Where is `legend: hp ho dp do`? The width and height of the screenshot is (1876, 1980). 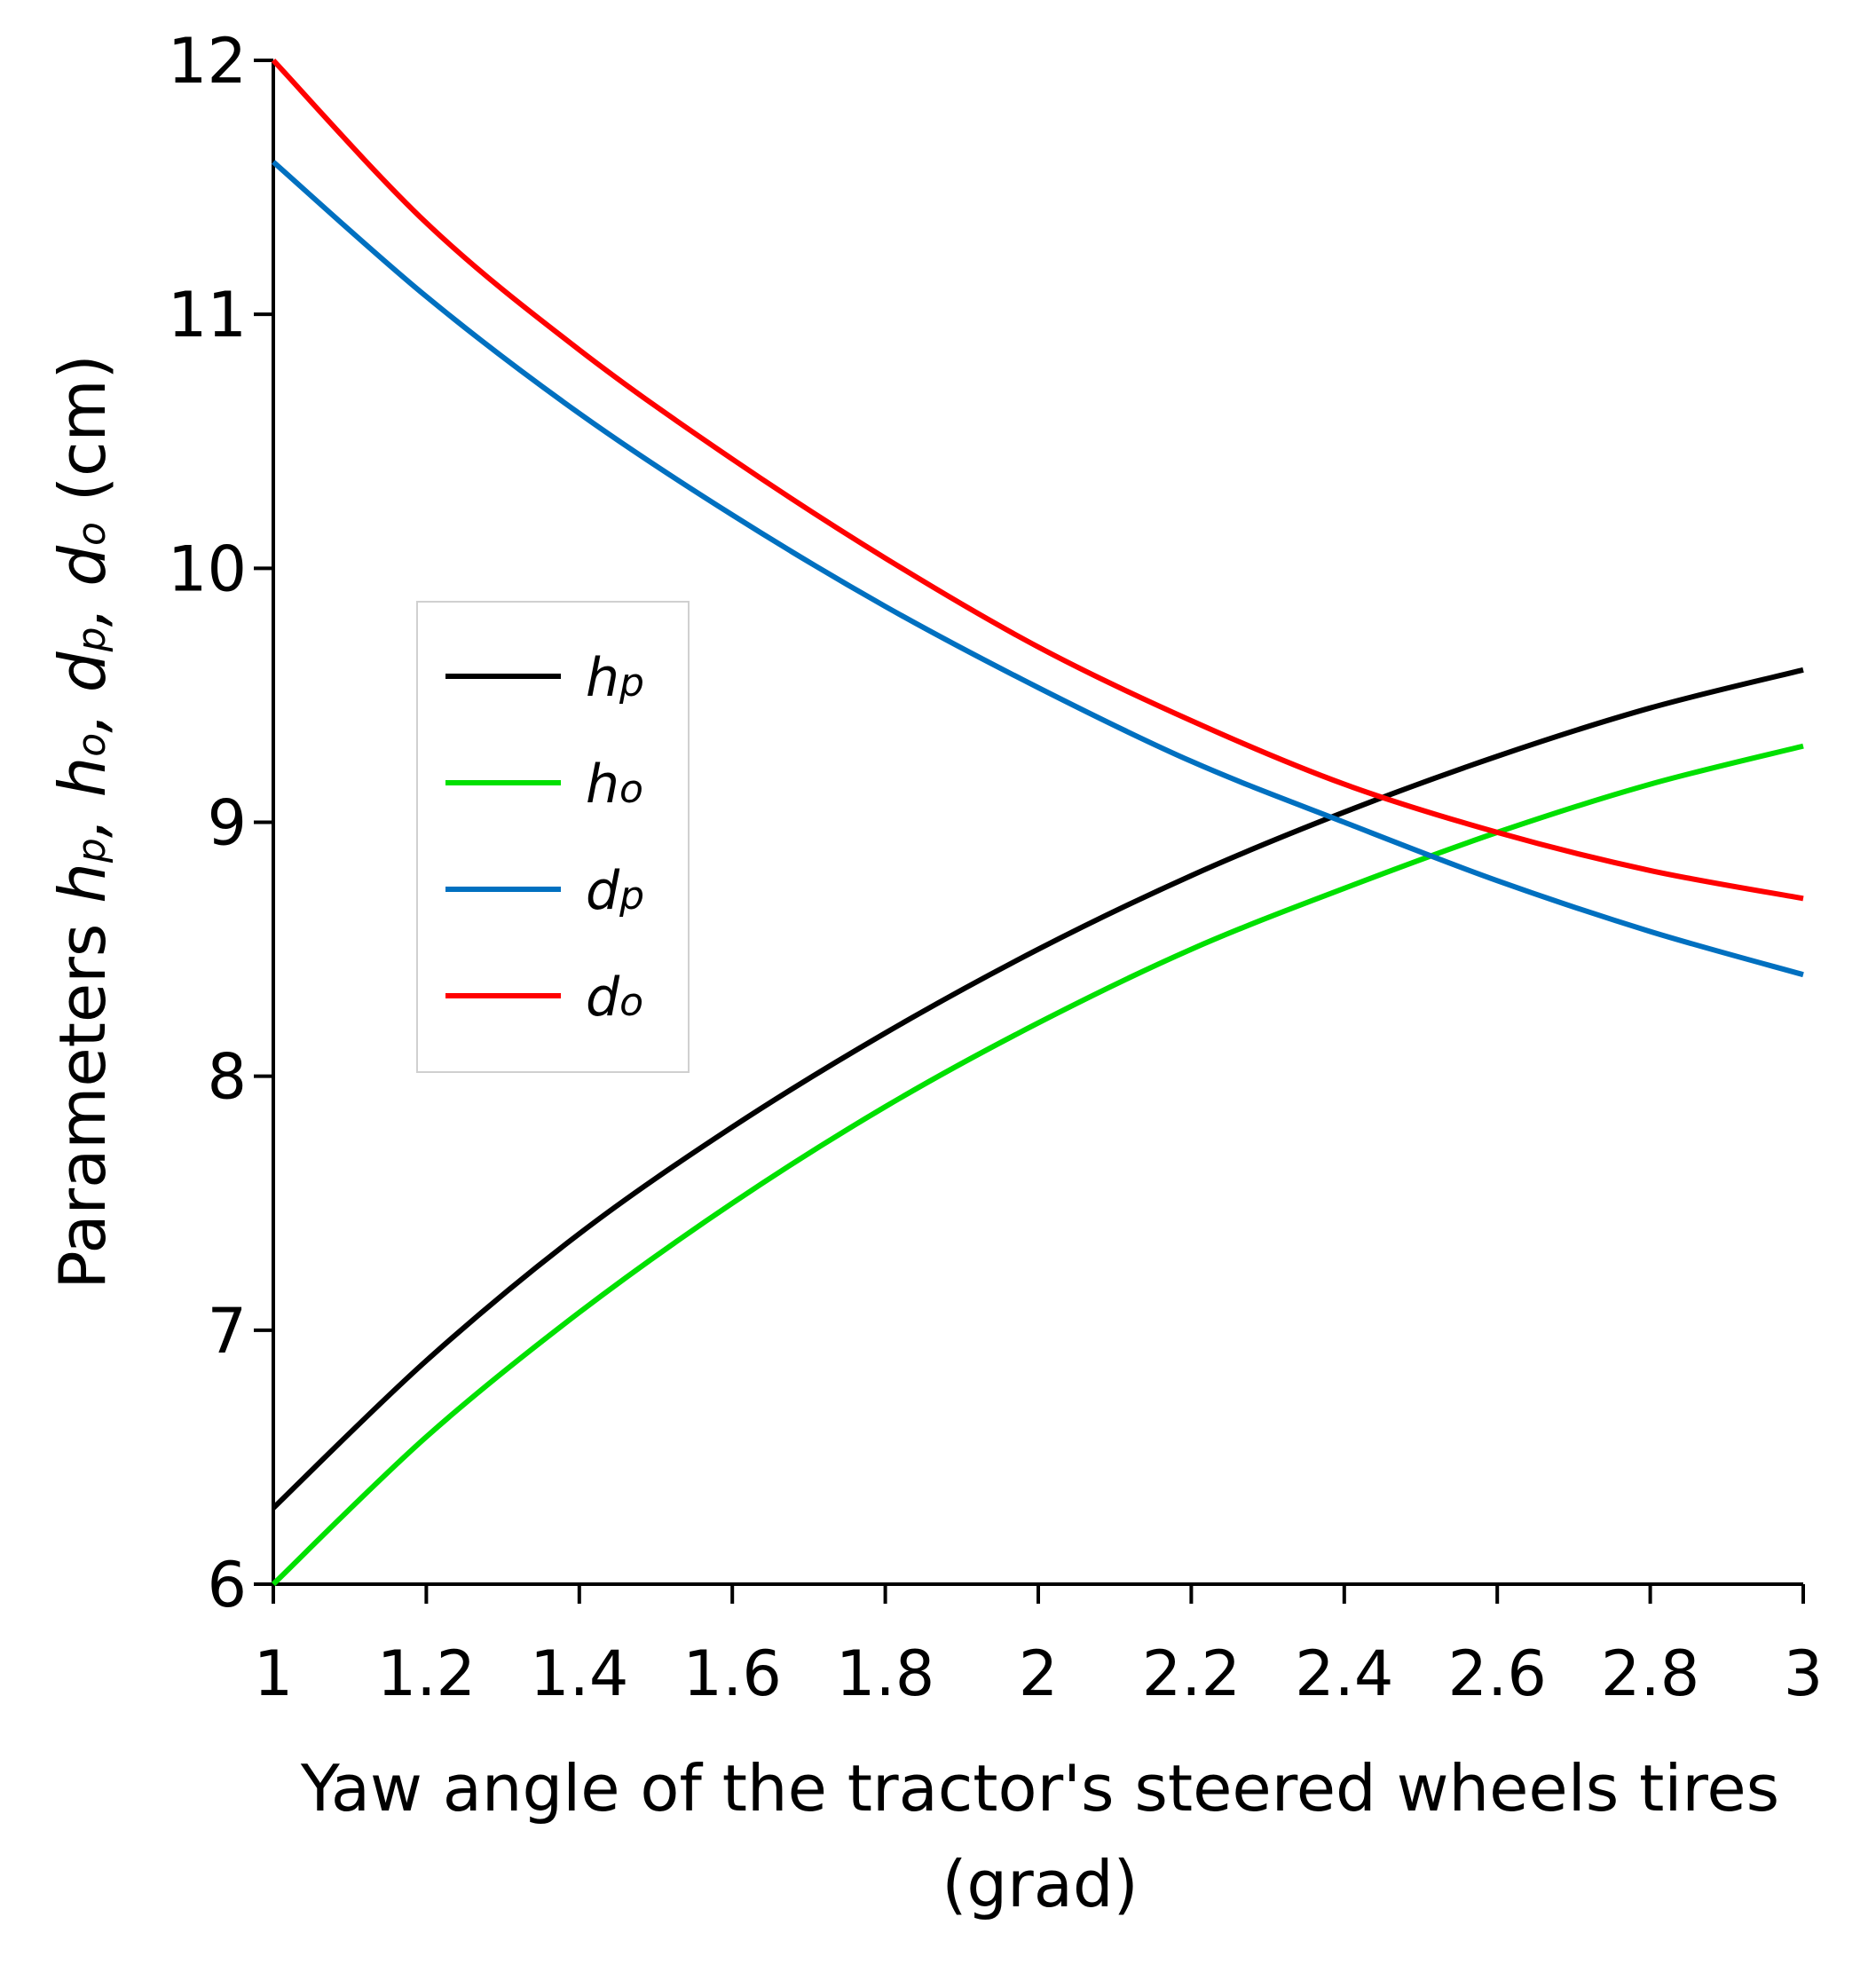
legend: hp ho dp do is located at coordinates (553, 837).